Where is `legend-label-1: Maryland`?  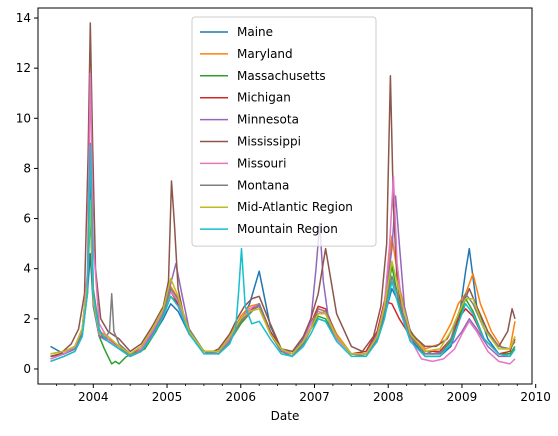
legend-label-1: Maryland is located at coordinates (265, 54).